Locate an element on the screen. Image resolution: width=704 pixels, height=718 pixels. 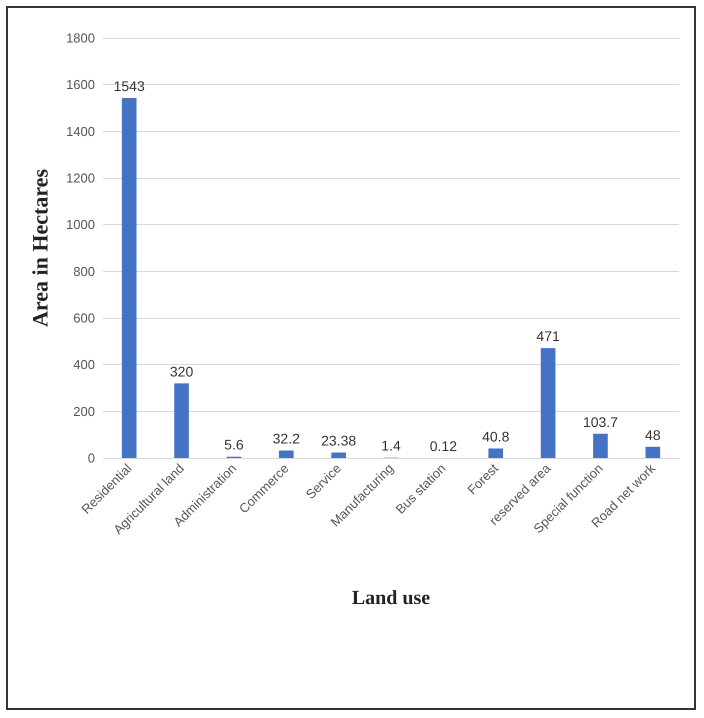
y-tick-label: 1800 is located at coordinates (80, 38).